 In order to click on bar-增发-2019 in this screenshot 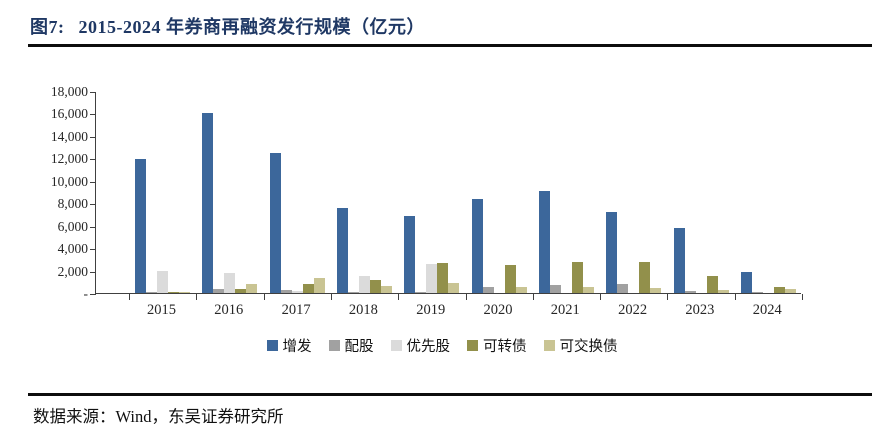, I will do `click(410, 254)`.